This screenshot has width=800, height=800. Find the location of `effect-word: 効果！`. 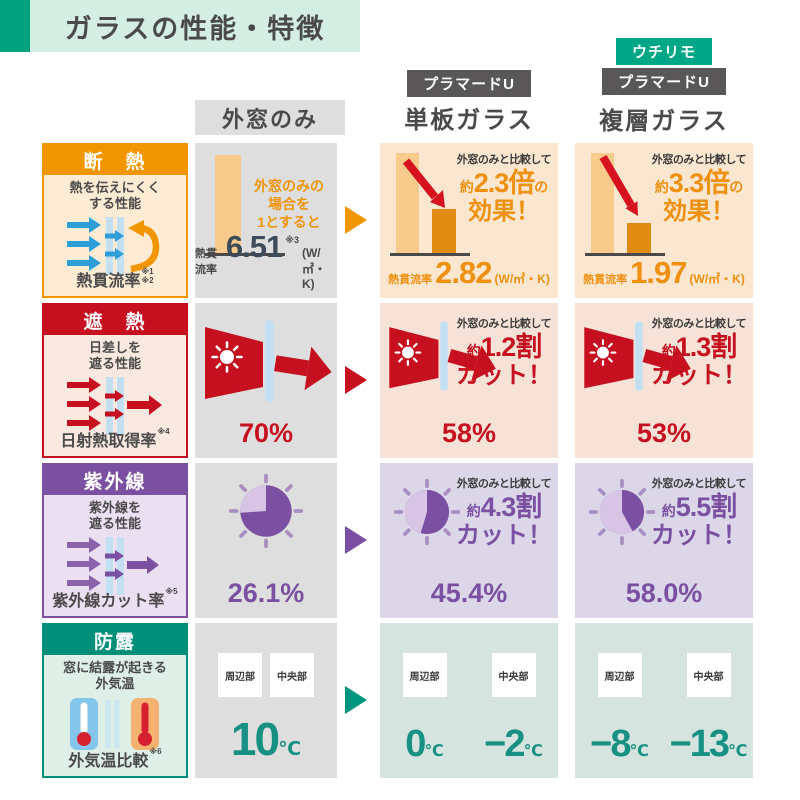

effect-word: 効果！ is located at coordinates (504, 211).